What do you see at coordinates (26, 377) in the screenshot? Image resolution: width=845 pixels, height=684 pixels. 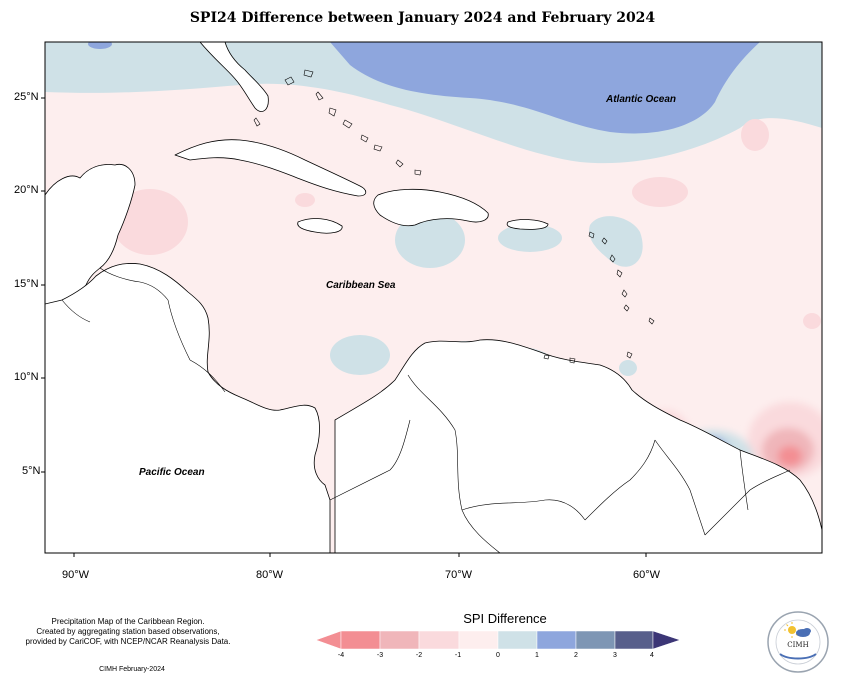 I see `lat-tick-10: 10°N` at bounding box center [26, 377].